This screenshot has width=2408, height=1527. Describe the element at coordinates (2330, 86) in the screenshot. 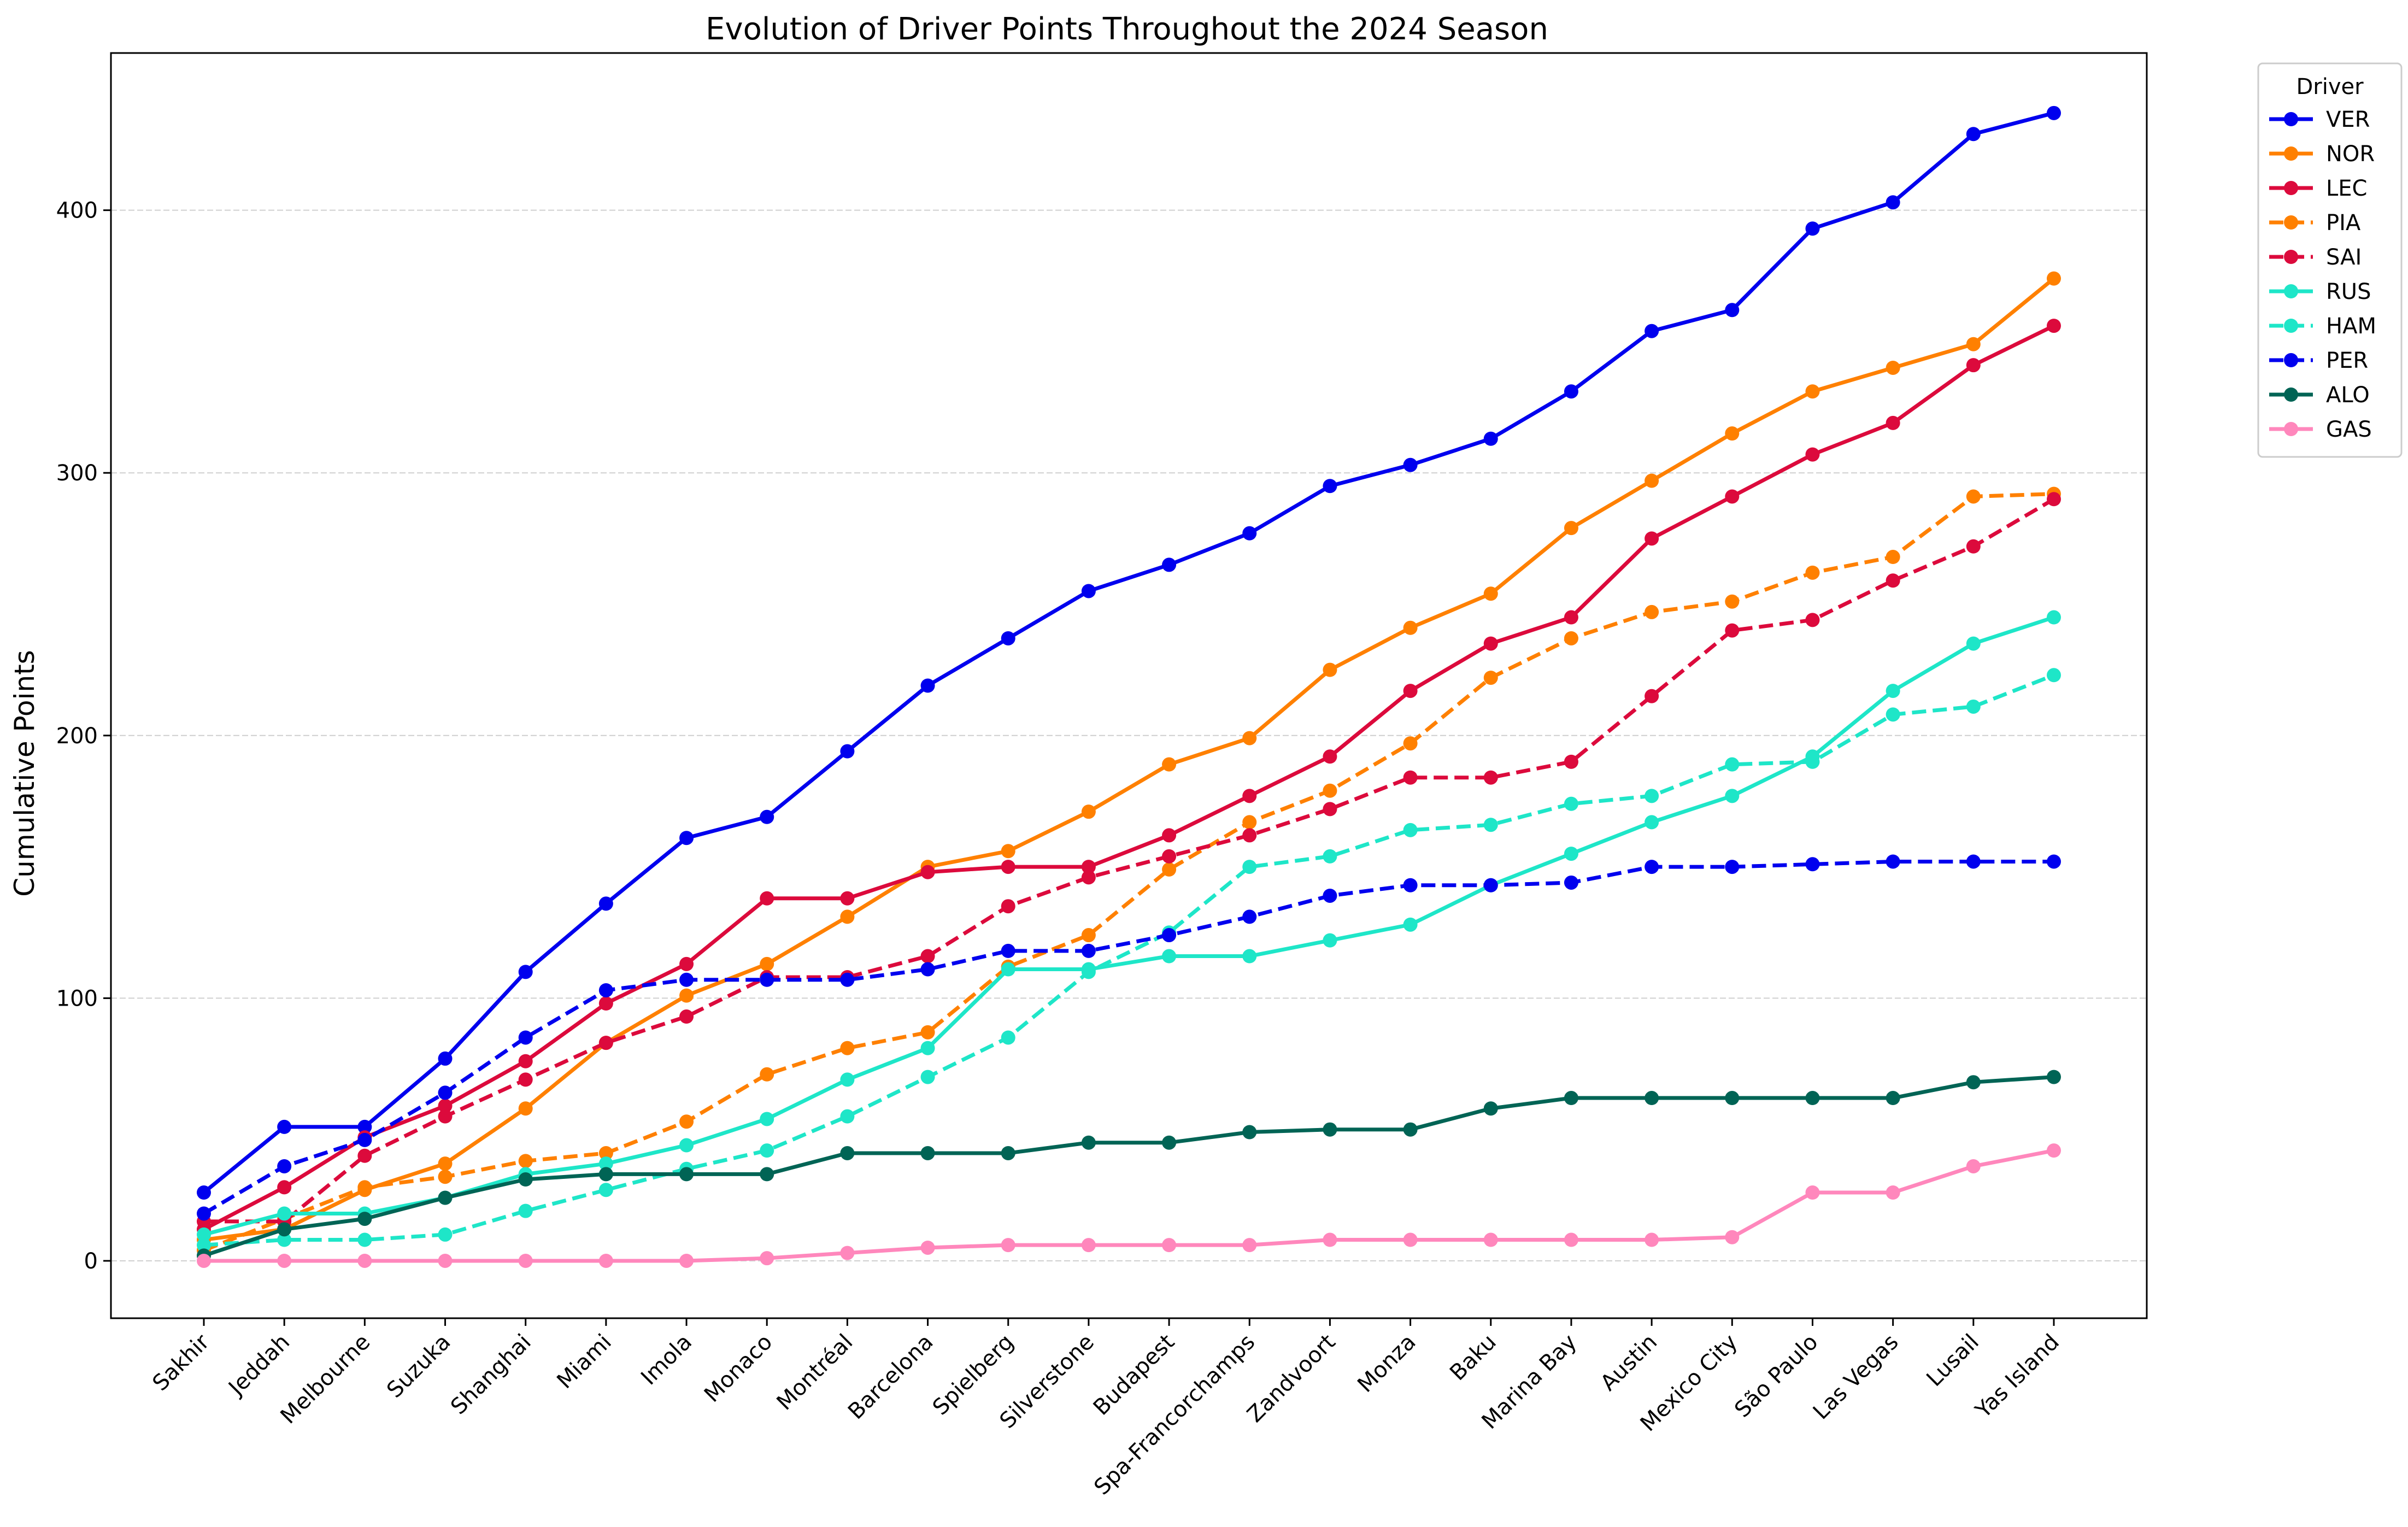

I see `legend-title: Driver` at that location.